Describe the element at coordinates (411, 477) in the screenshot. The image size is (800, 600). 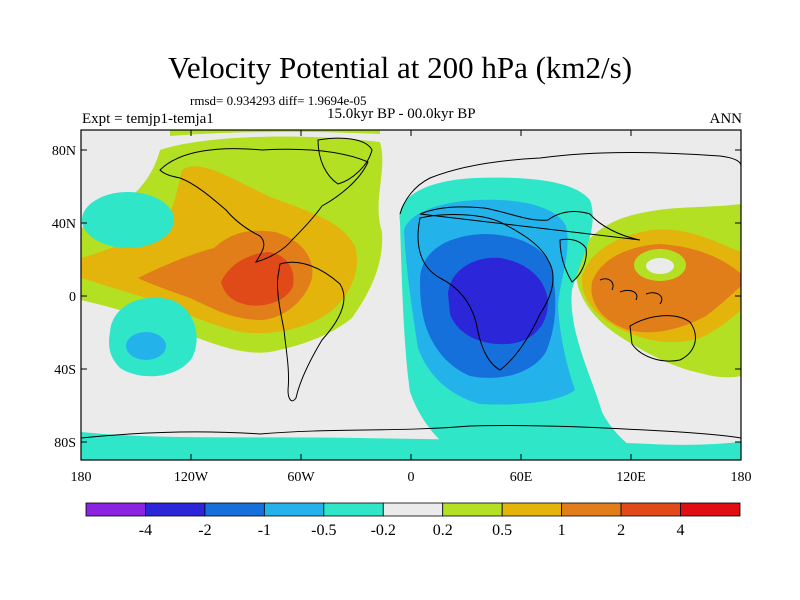
I see `lon-tick-label: 0` at that location.